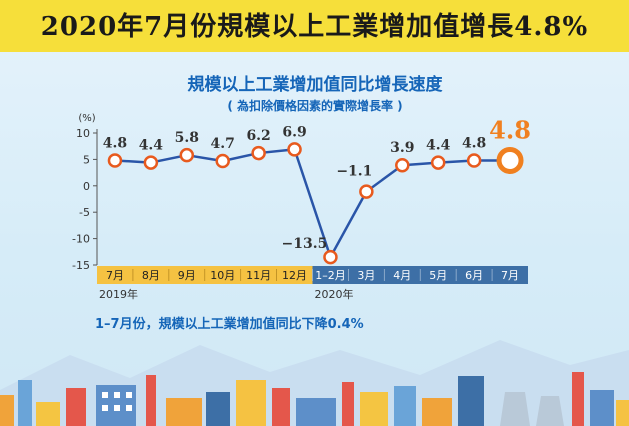 This screenshot has width=629, height=426. What do you see at coordinates (81, 239) in the screenshot?
I see `y-tick-label: -10` at bounding box center [81, 239].